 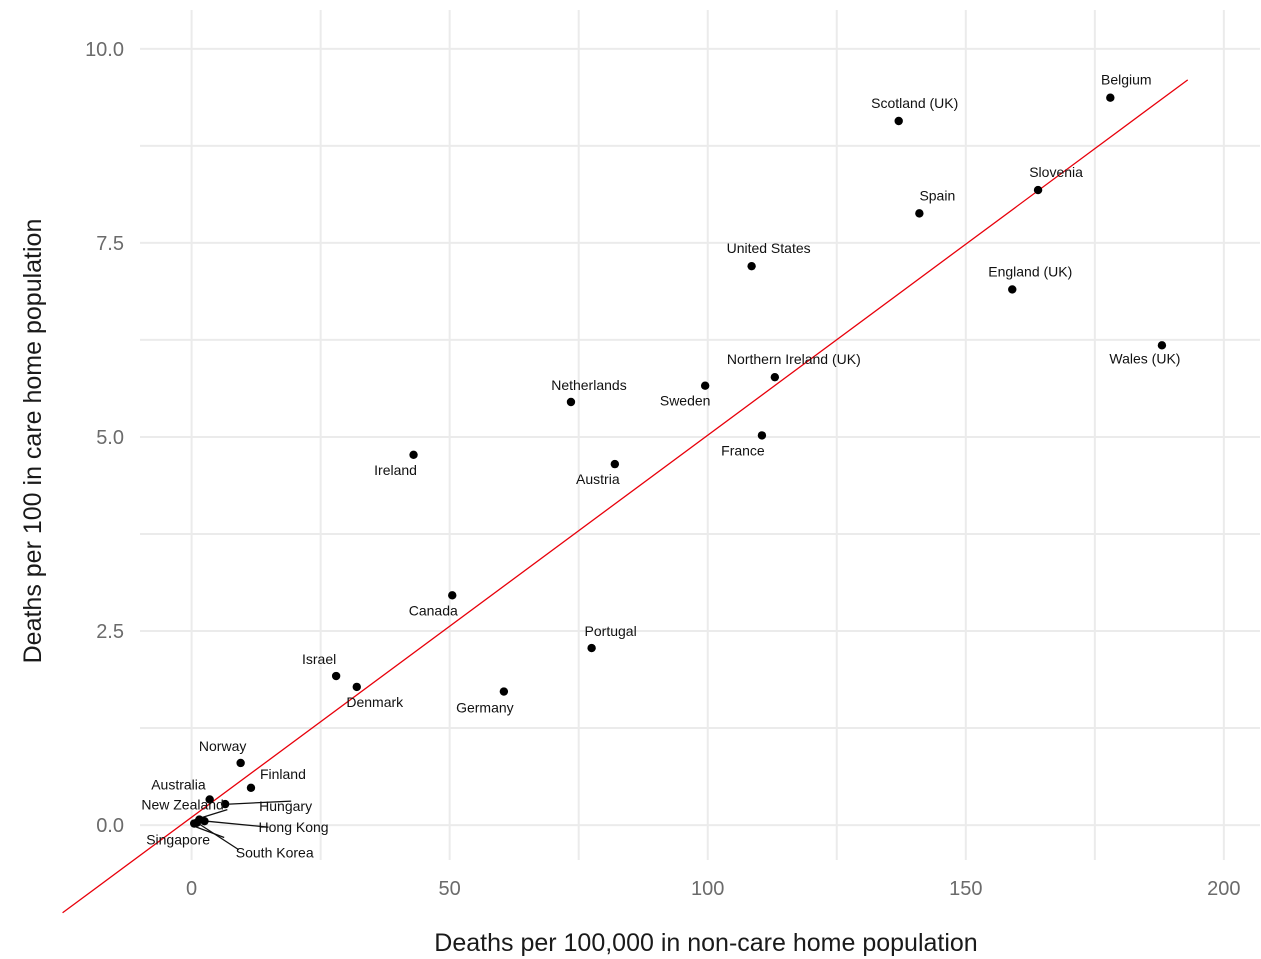 I want to click on point-wales-uk, so click(x=1162, y=345).